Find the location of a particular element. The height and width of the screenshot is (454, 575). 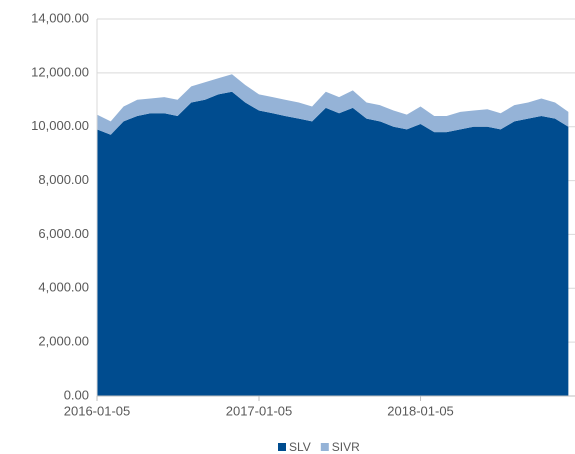

x-tick-label: 2018-01-05 is located at coordinates (420, 410).